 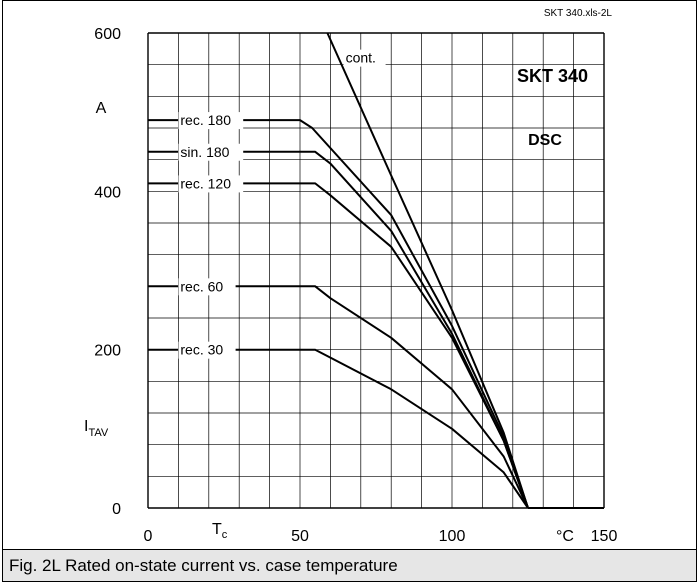 I want to click on y-tick-label-1: 200, so click(x=107, y=351).